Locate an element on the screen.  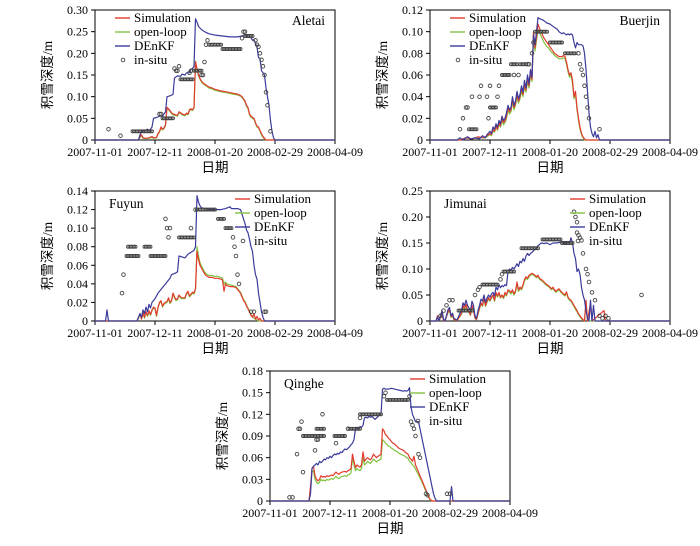
y-tick-label: 0.10 is located at coordinates (412, 32).